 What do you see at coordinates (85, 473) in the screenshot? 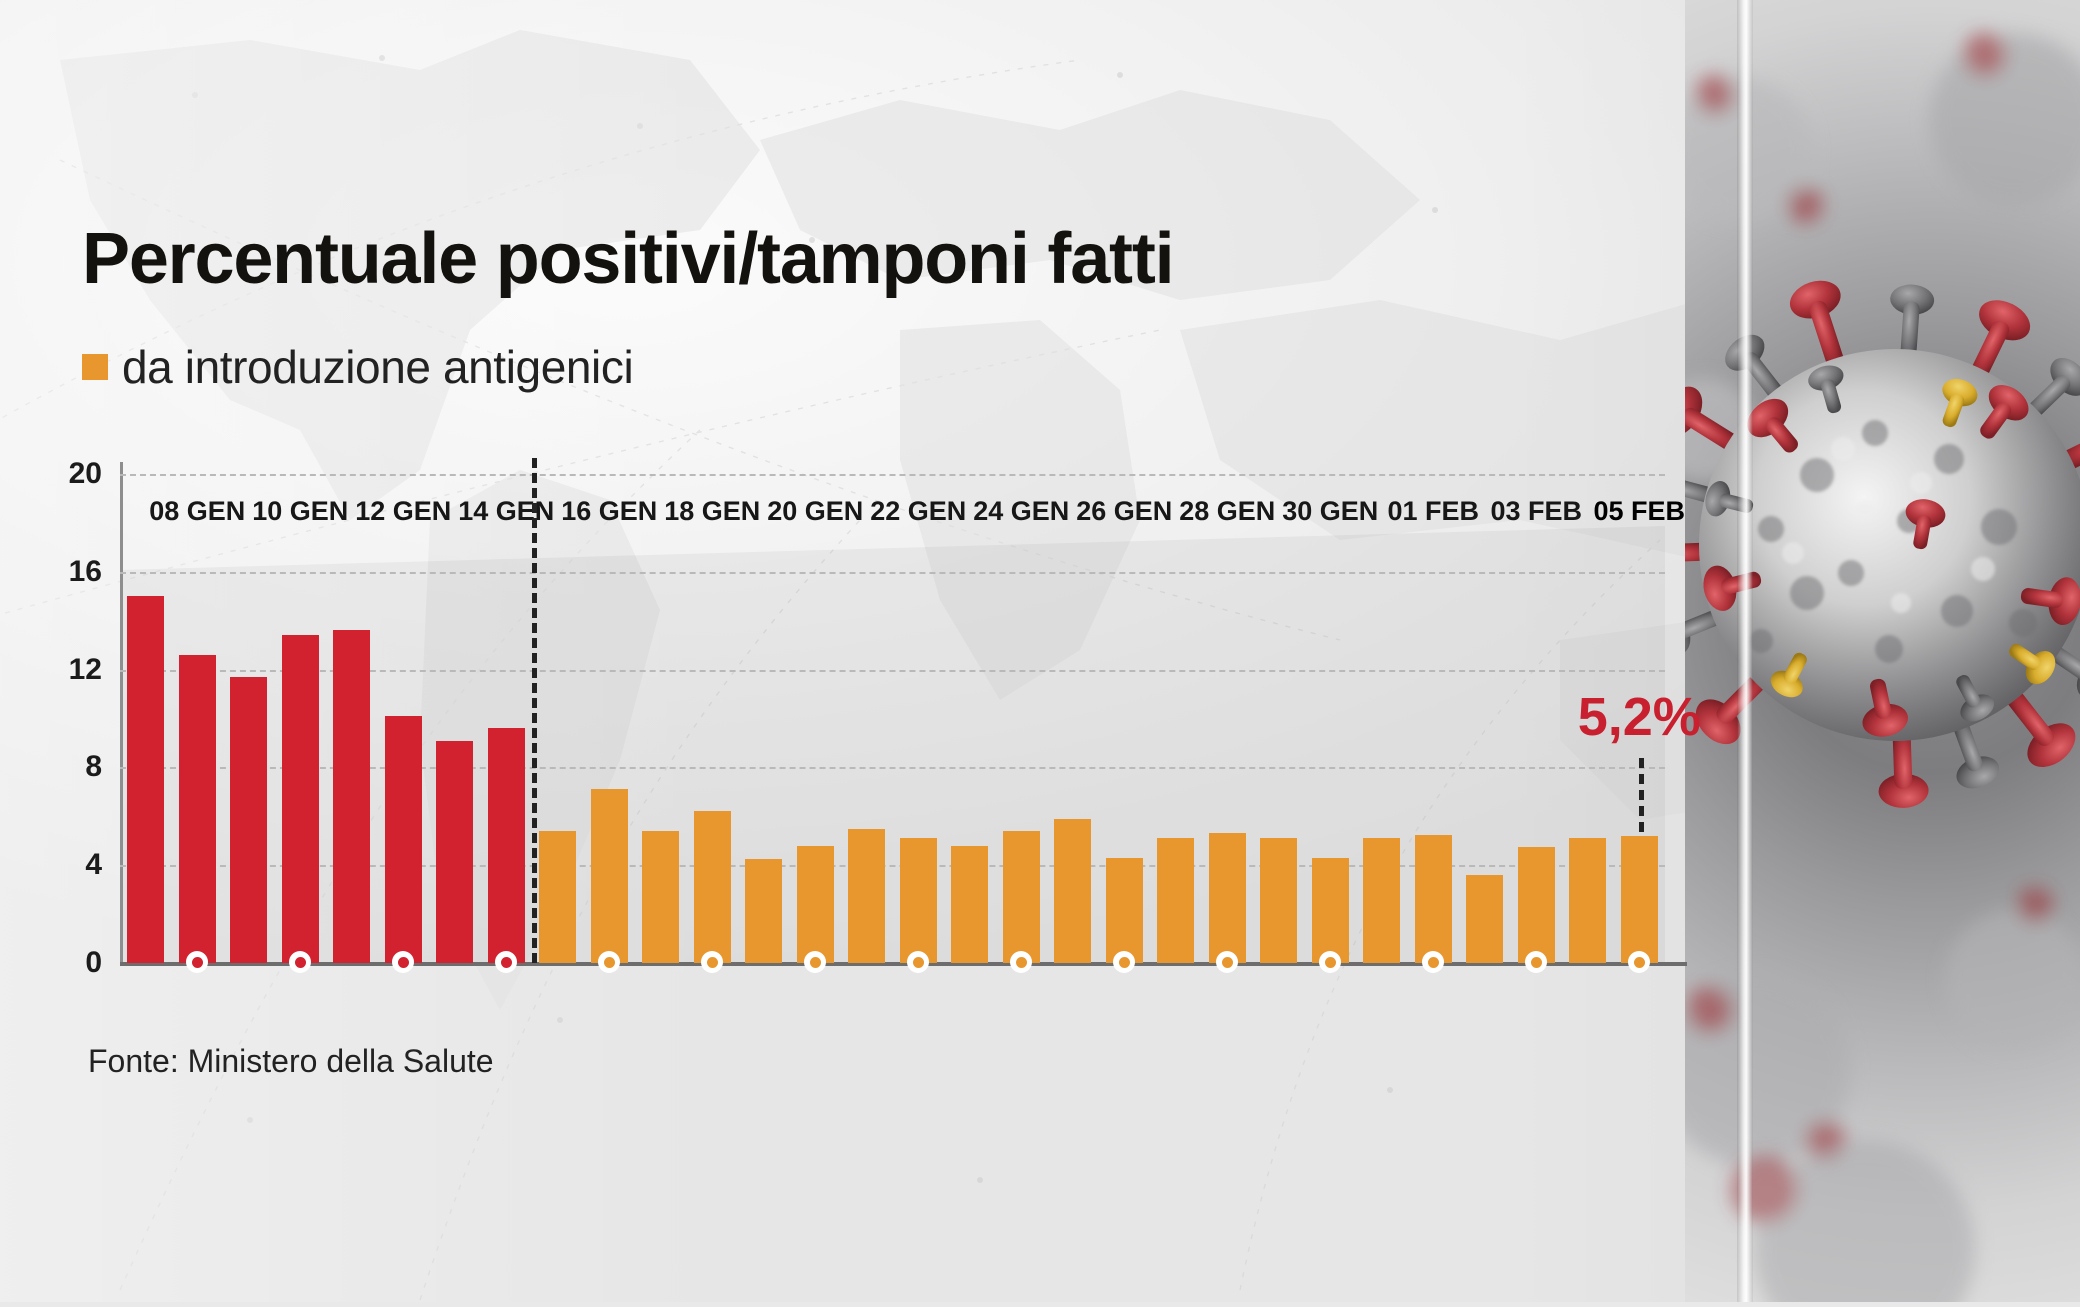
I see `y-axis-tick-label: 20` at bounding box center [85, 473].